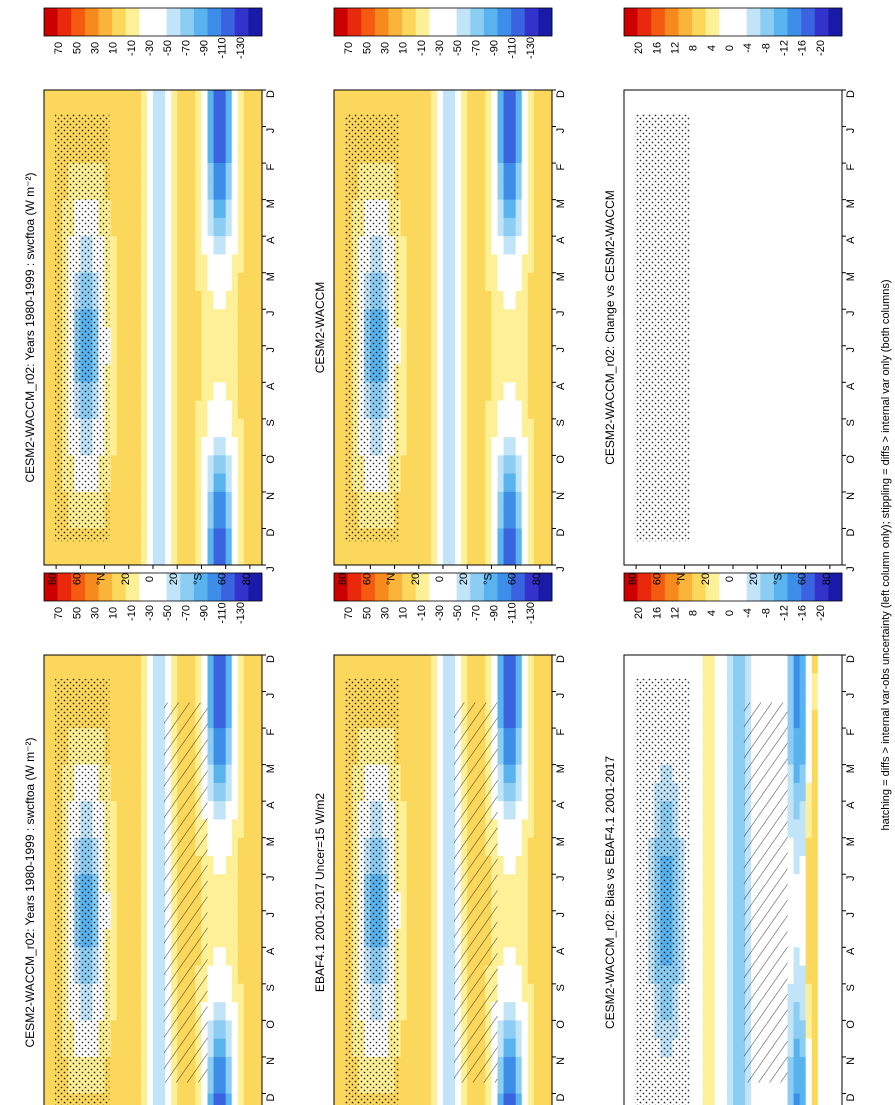 The image size is (895, 1105). I want to click on month-tick-label: J, so click(561, 350).